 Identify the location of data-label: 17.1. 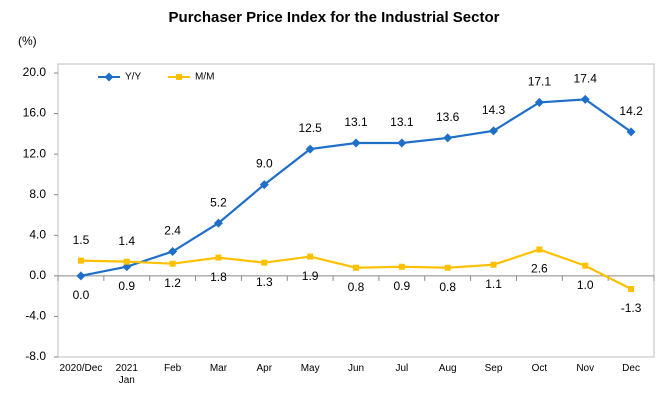
(540, 82).